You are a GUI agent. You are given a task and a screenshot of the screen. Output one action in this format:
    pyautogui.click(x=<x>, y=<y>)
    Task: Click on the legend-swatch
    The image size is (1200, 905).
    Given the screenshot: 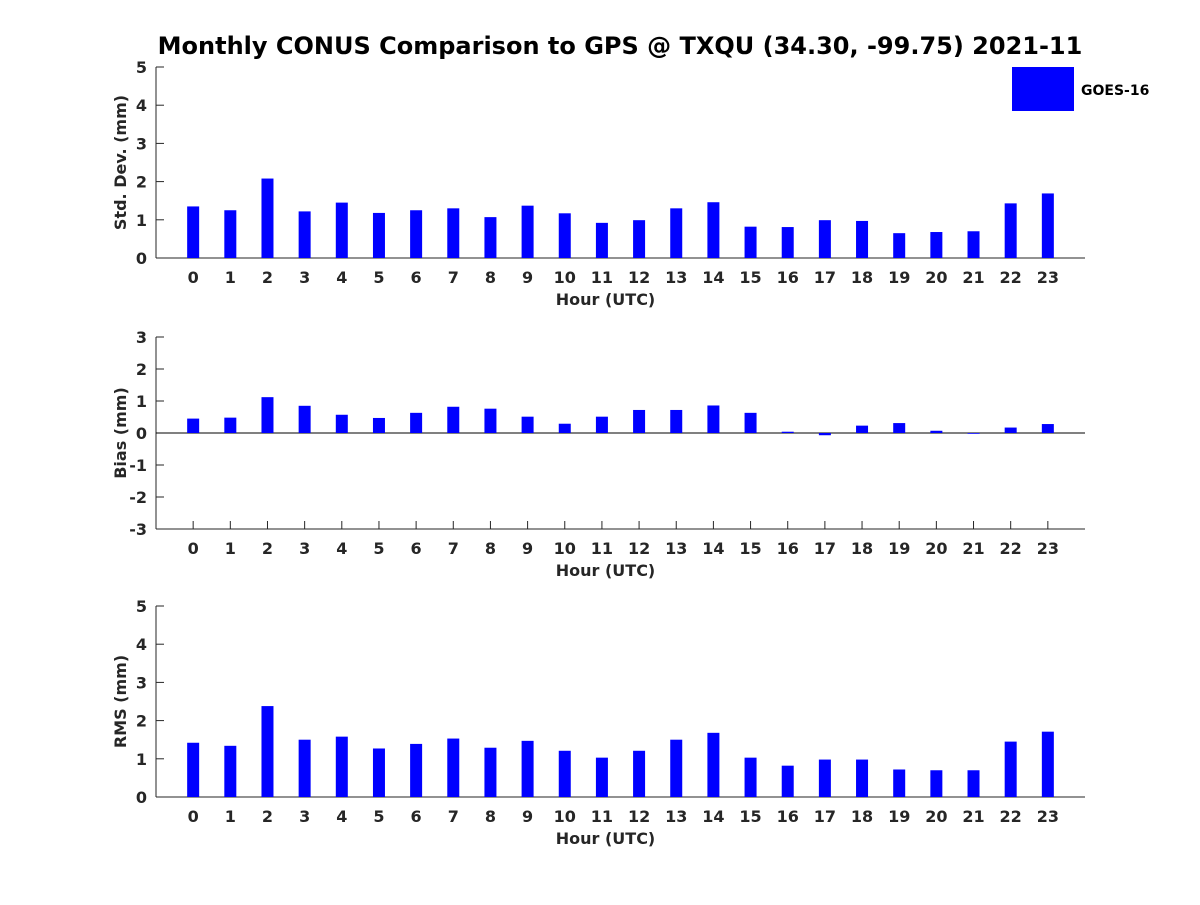 What is the action you would take?
    pyautogui.click(x=1043, y=89)
    